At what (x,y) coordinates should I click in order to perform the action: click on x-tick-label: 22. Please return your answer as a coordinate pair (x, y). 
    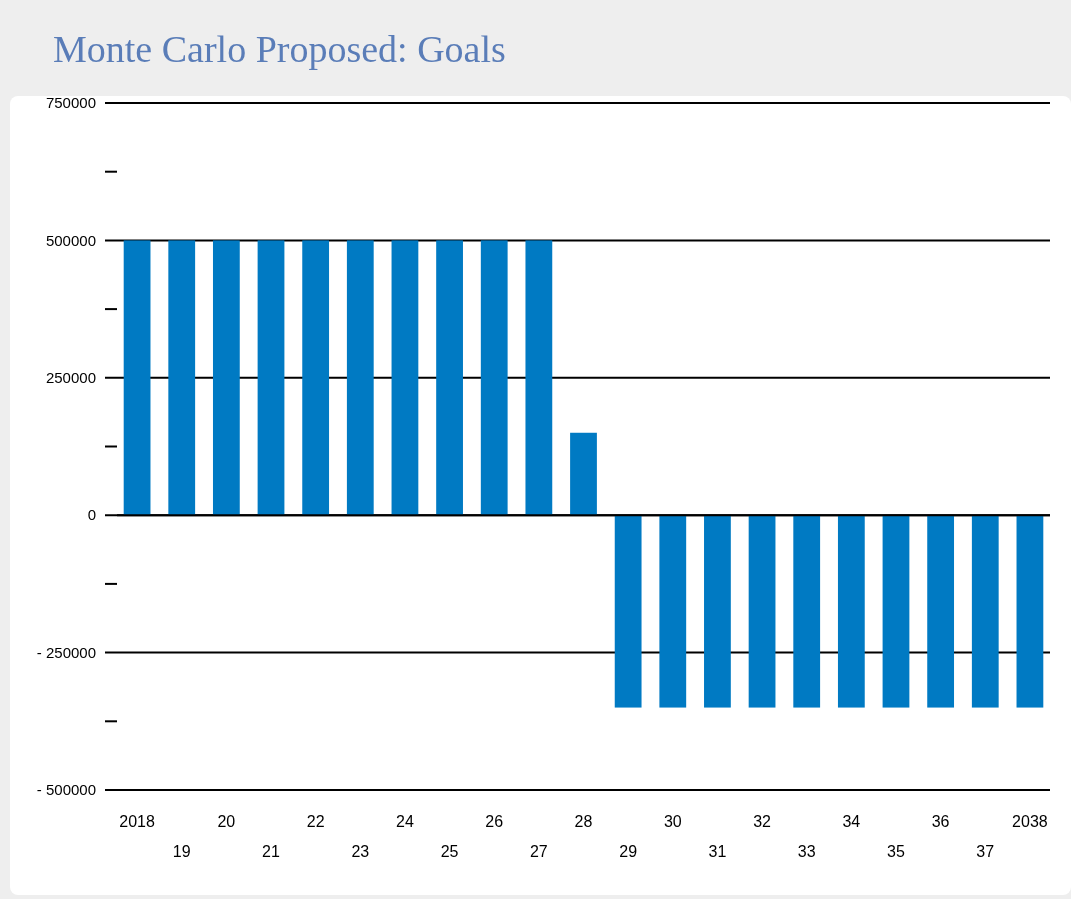
    Looking at the image, I should click on (315, 821).